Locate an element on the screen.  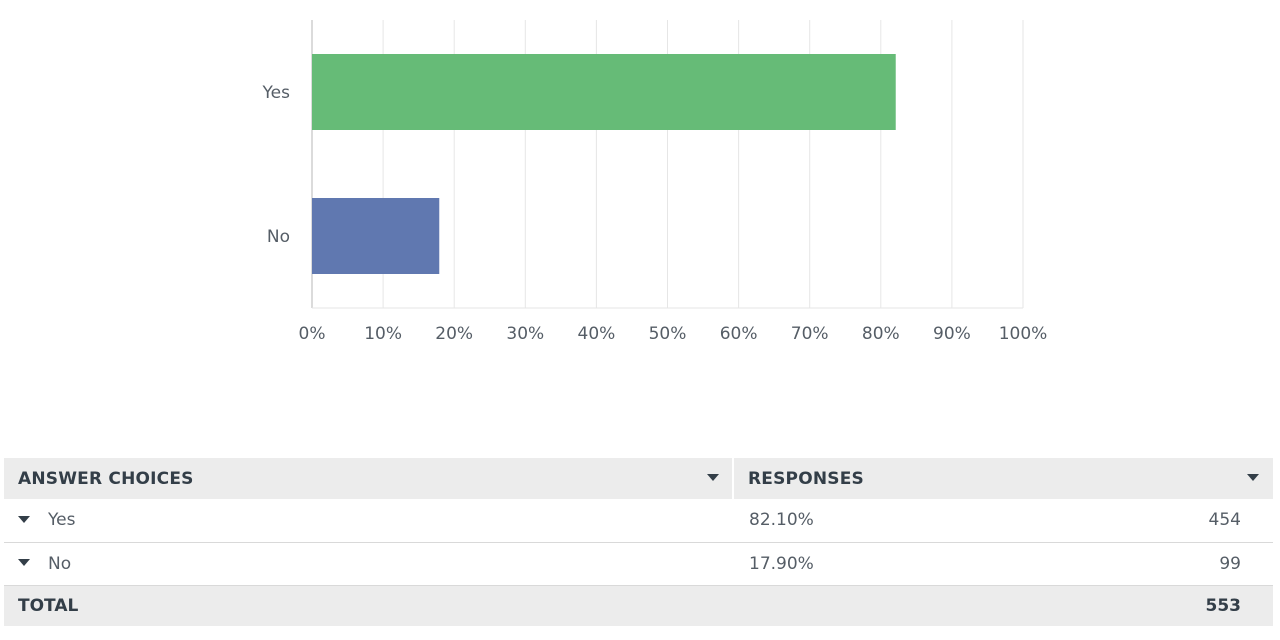
x-tick-label: 30% is located at coordinates (525, 334).